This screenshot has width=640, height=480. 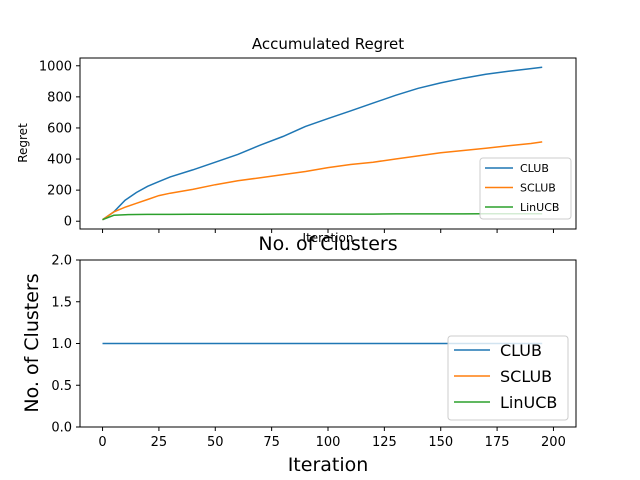 I want to click on x-tick-label: 150, so click(x=440, y=442).